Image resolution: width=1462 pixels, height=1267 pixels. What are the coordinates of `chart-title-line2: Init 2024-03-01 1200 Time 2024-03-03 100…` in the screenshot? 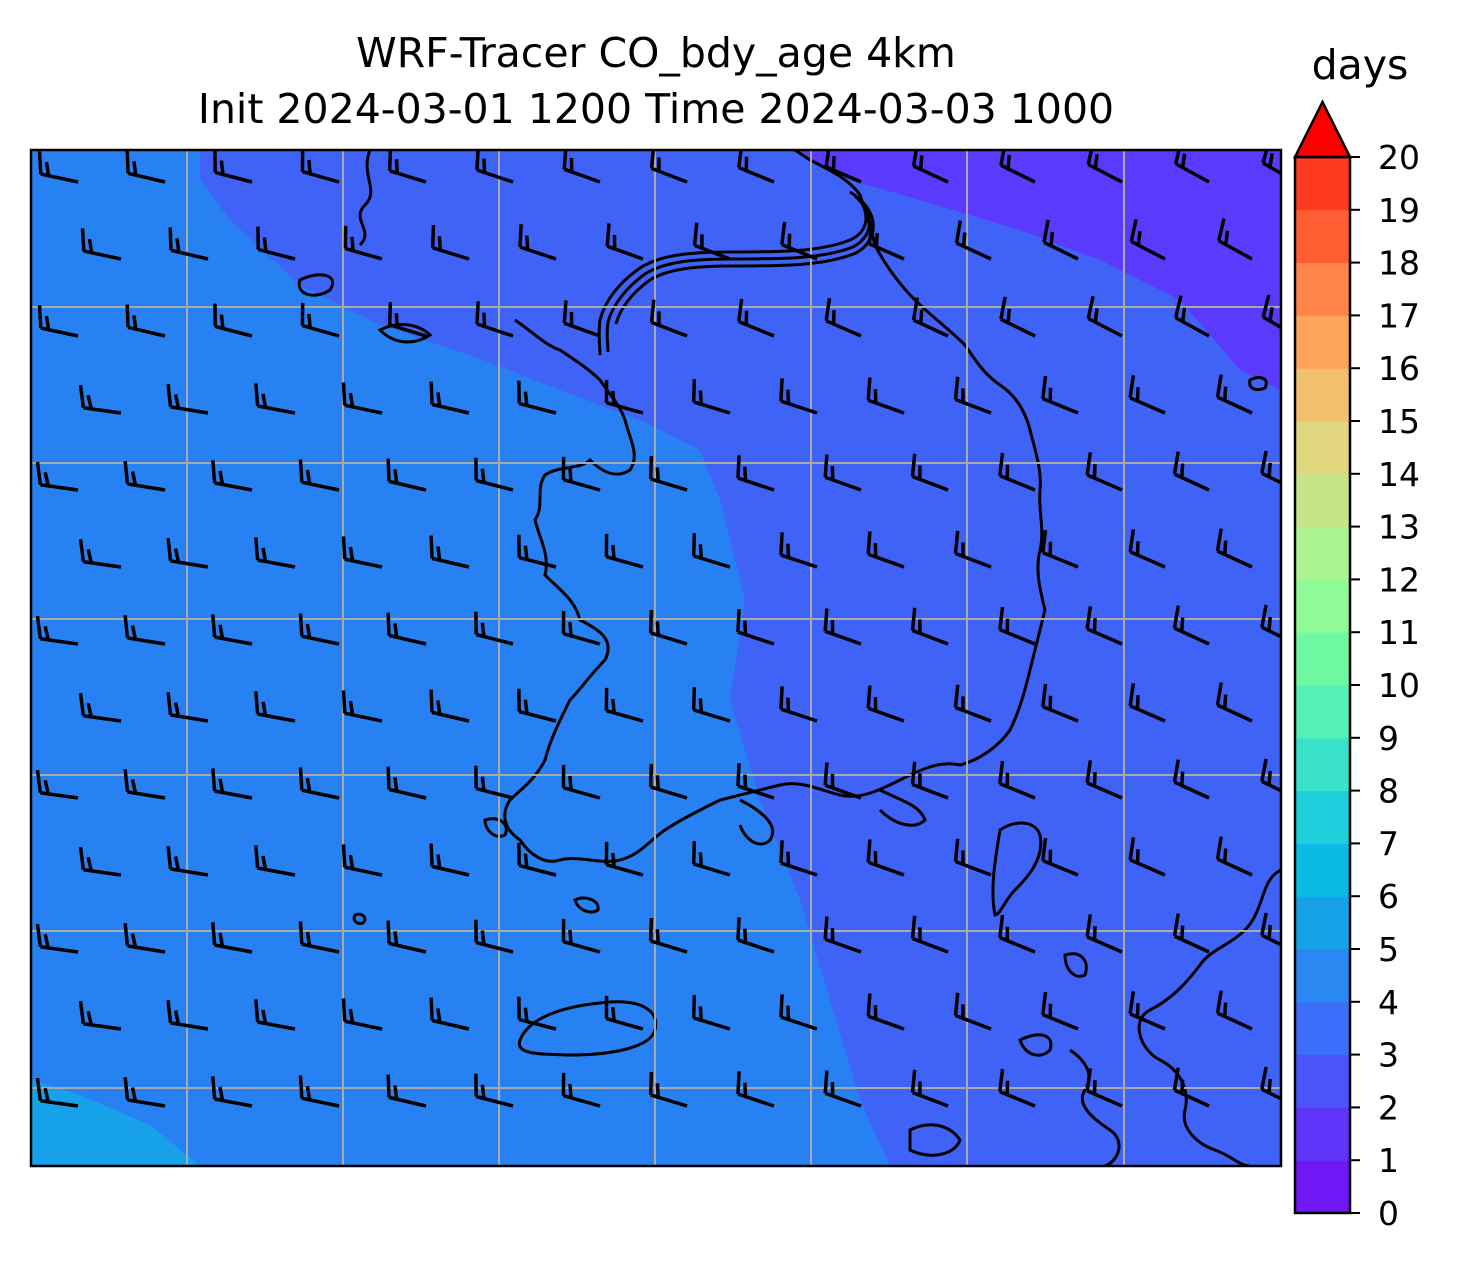 It's located at (656, 109).